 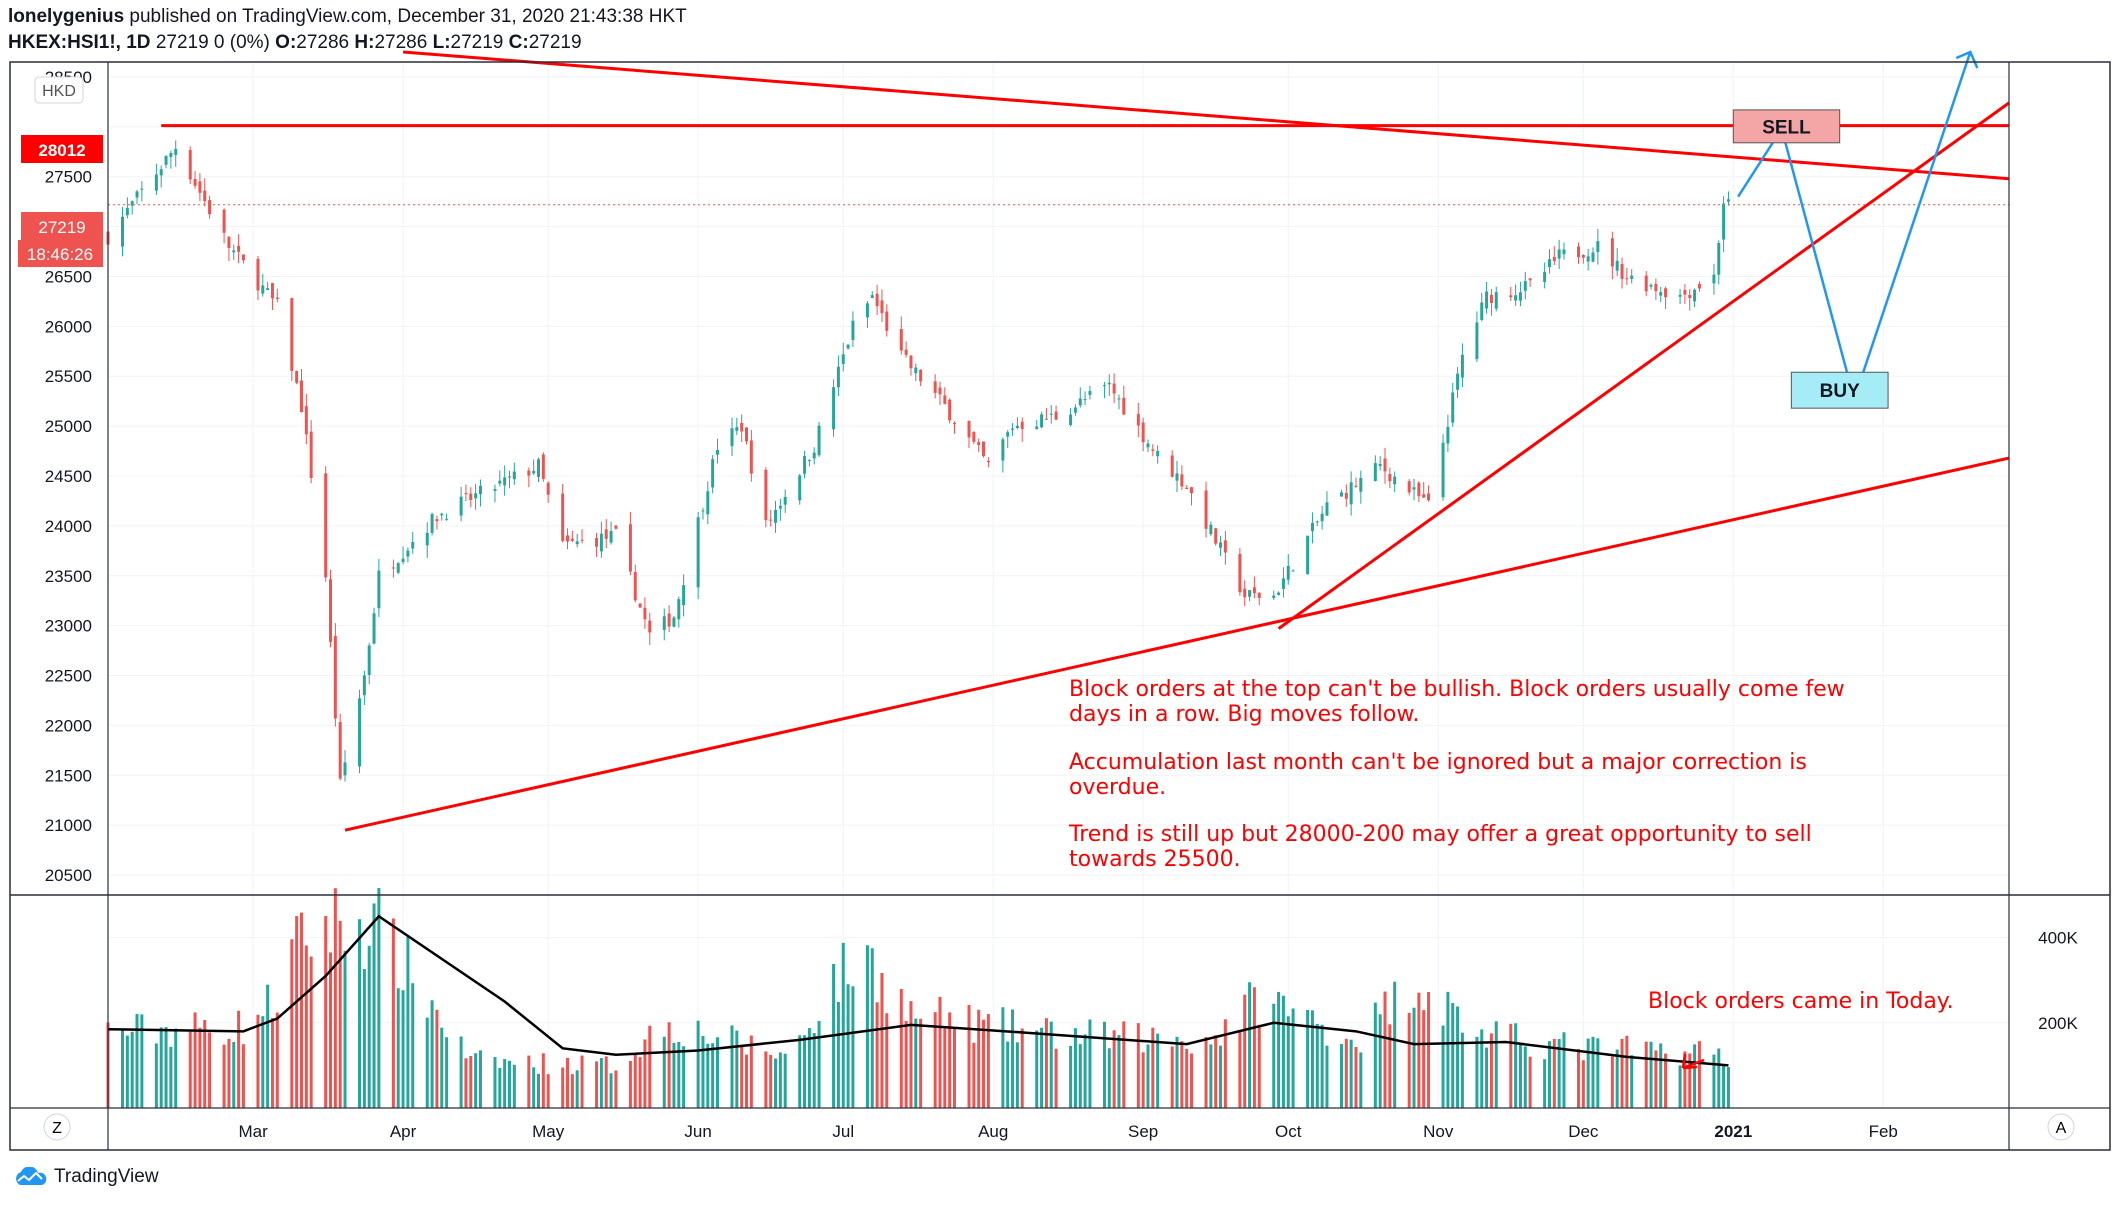 What do you see at coordinates (57, 1127) in the screenshot?
I see `auto-scale-left-button` at bounding box center [57, 1127].